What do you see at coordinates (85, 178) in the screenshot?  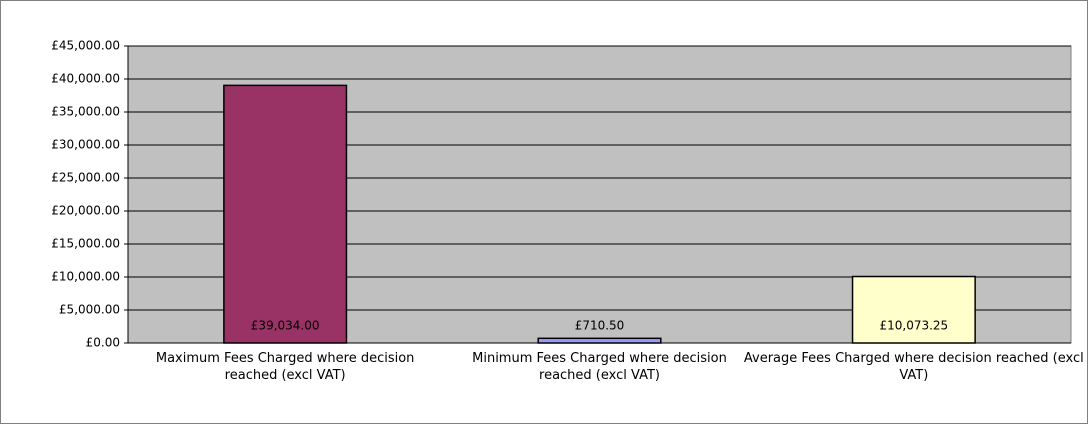 I see `y-tick-label: £25,000.00` at bounding box center [85, 178].